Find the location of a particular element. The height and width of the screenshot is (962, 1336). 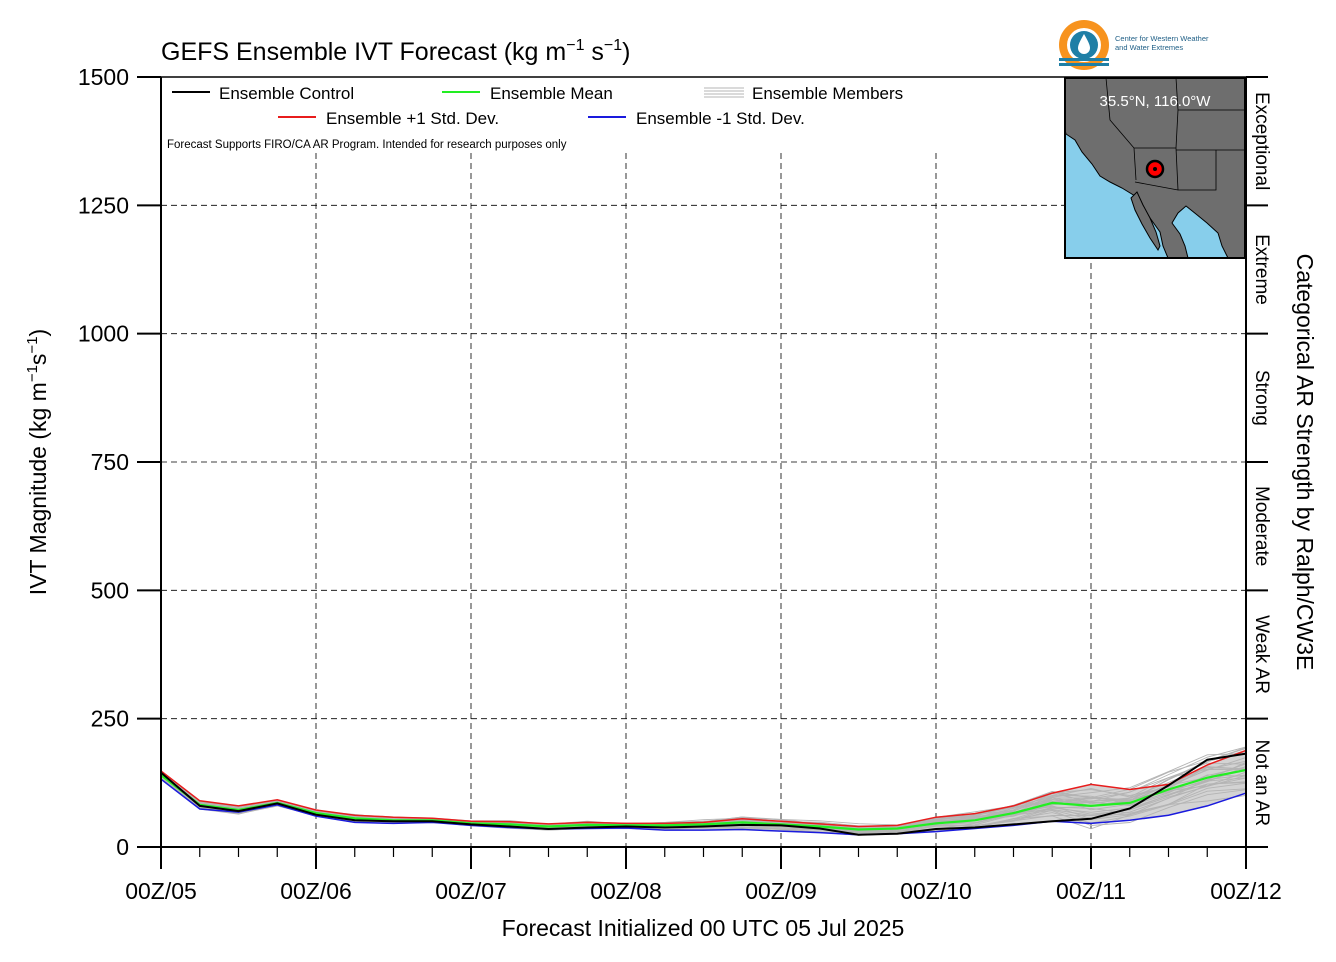

legend-control-label: Ensemble Control is located at coordinates (286, 93).